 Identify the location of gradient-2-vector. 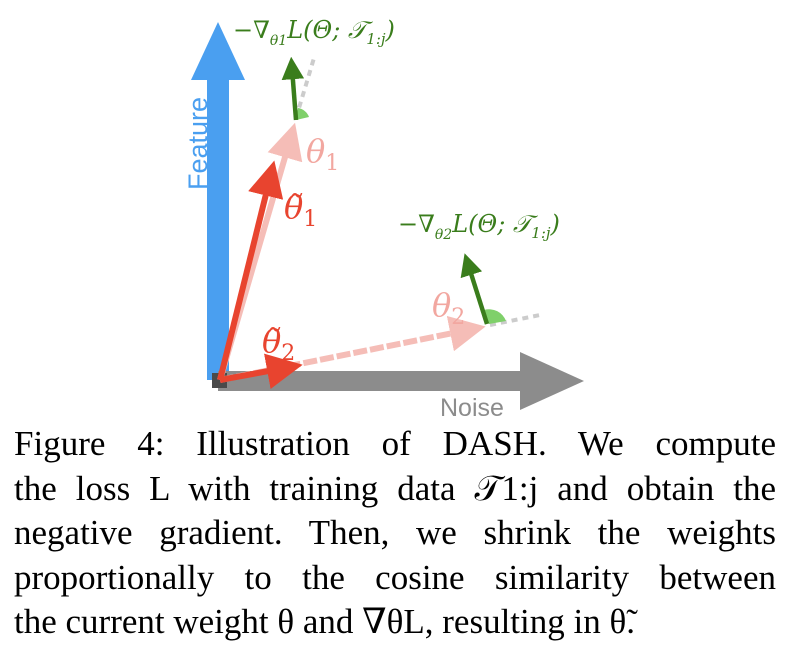
(475, 289).